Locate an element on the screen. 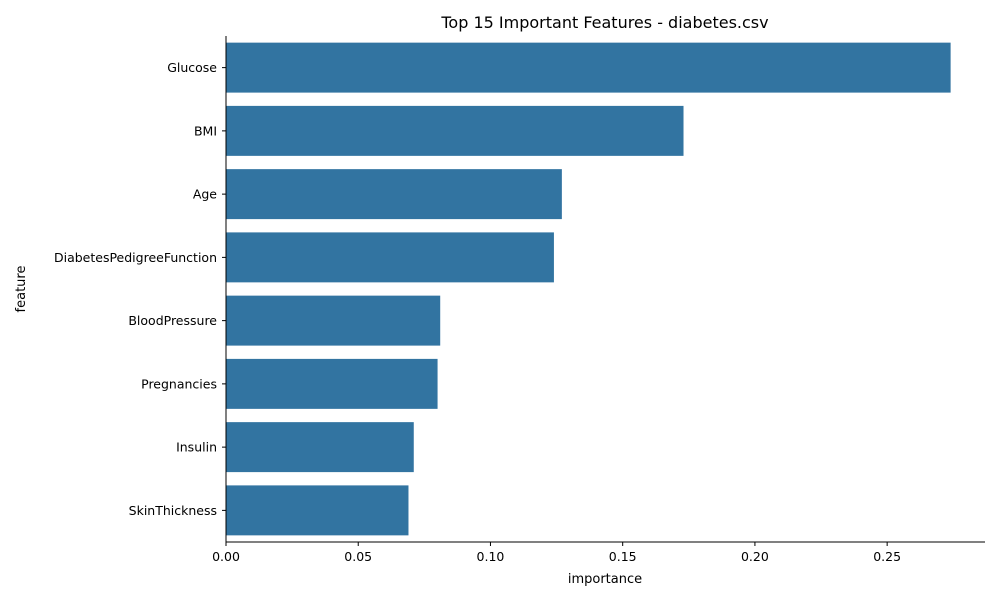 The width and height of the screenshot is (1000, 604). bar-diabetespedigreefunction is located at coordinates (390, 257).